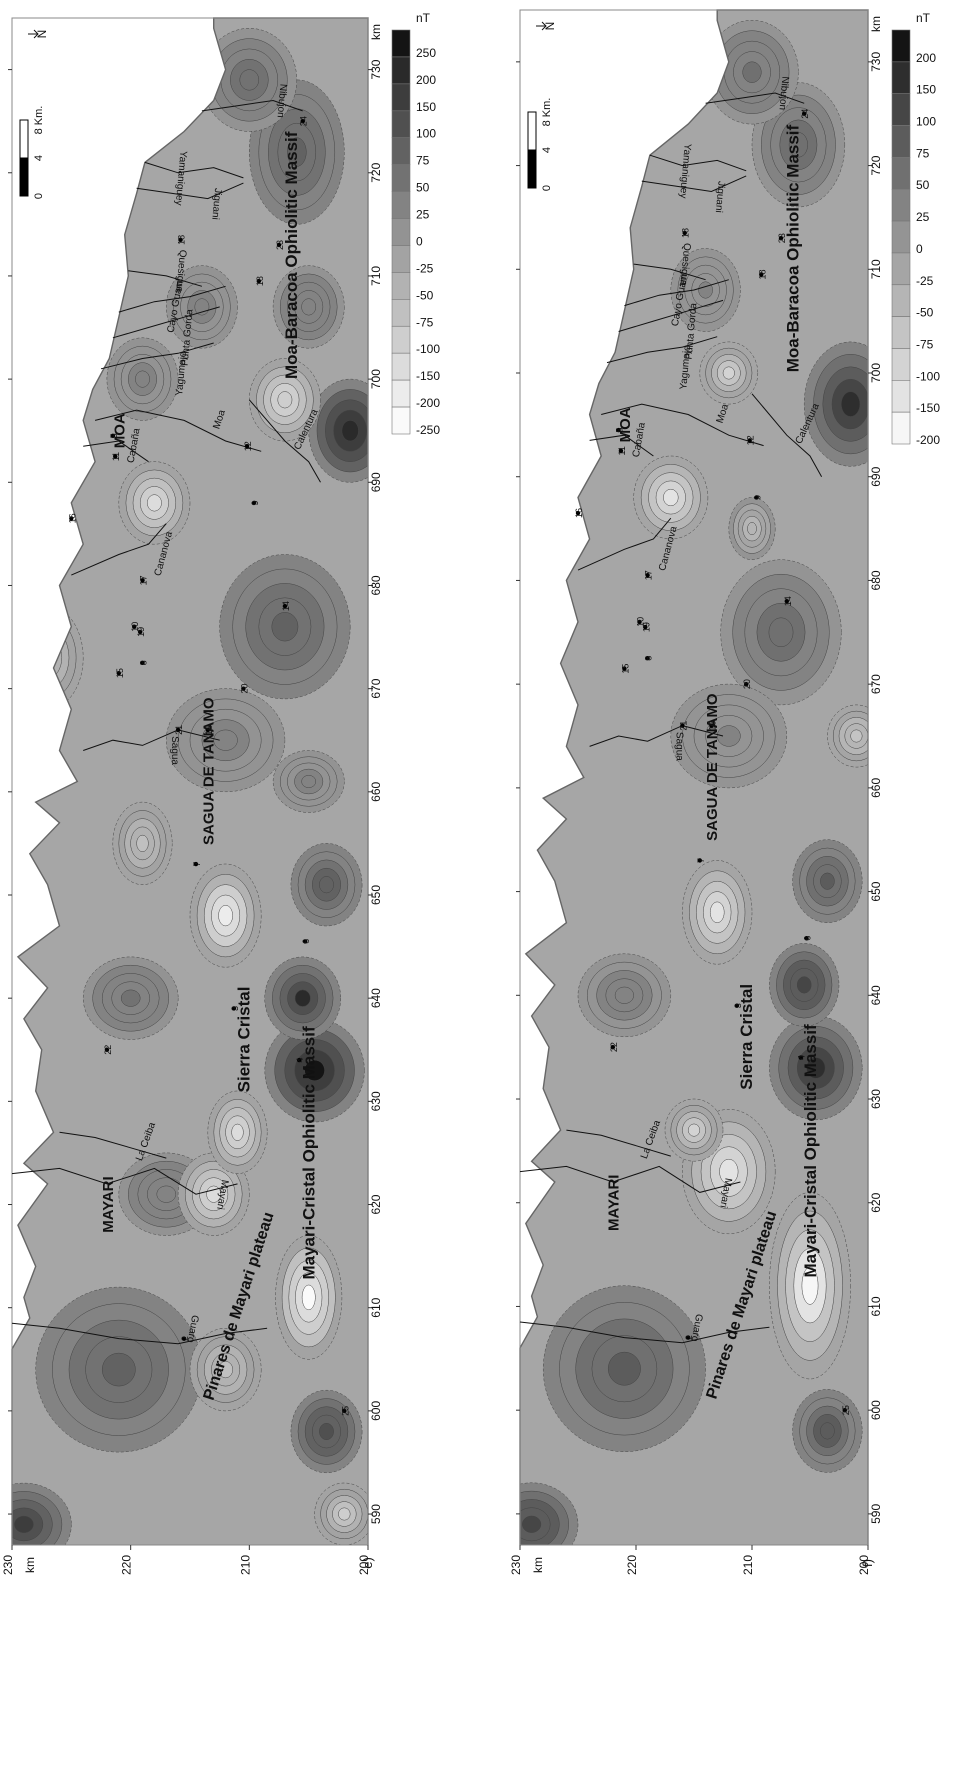  What do you see at coordinates (216, 204) in the screenshot?
I see `river-label: Jiguani` at bounding box center [216, 204].